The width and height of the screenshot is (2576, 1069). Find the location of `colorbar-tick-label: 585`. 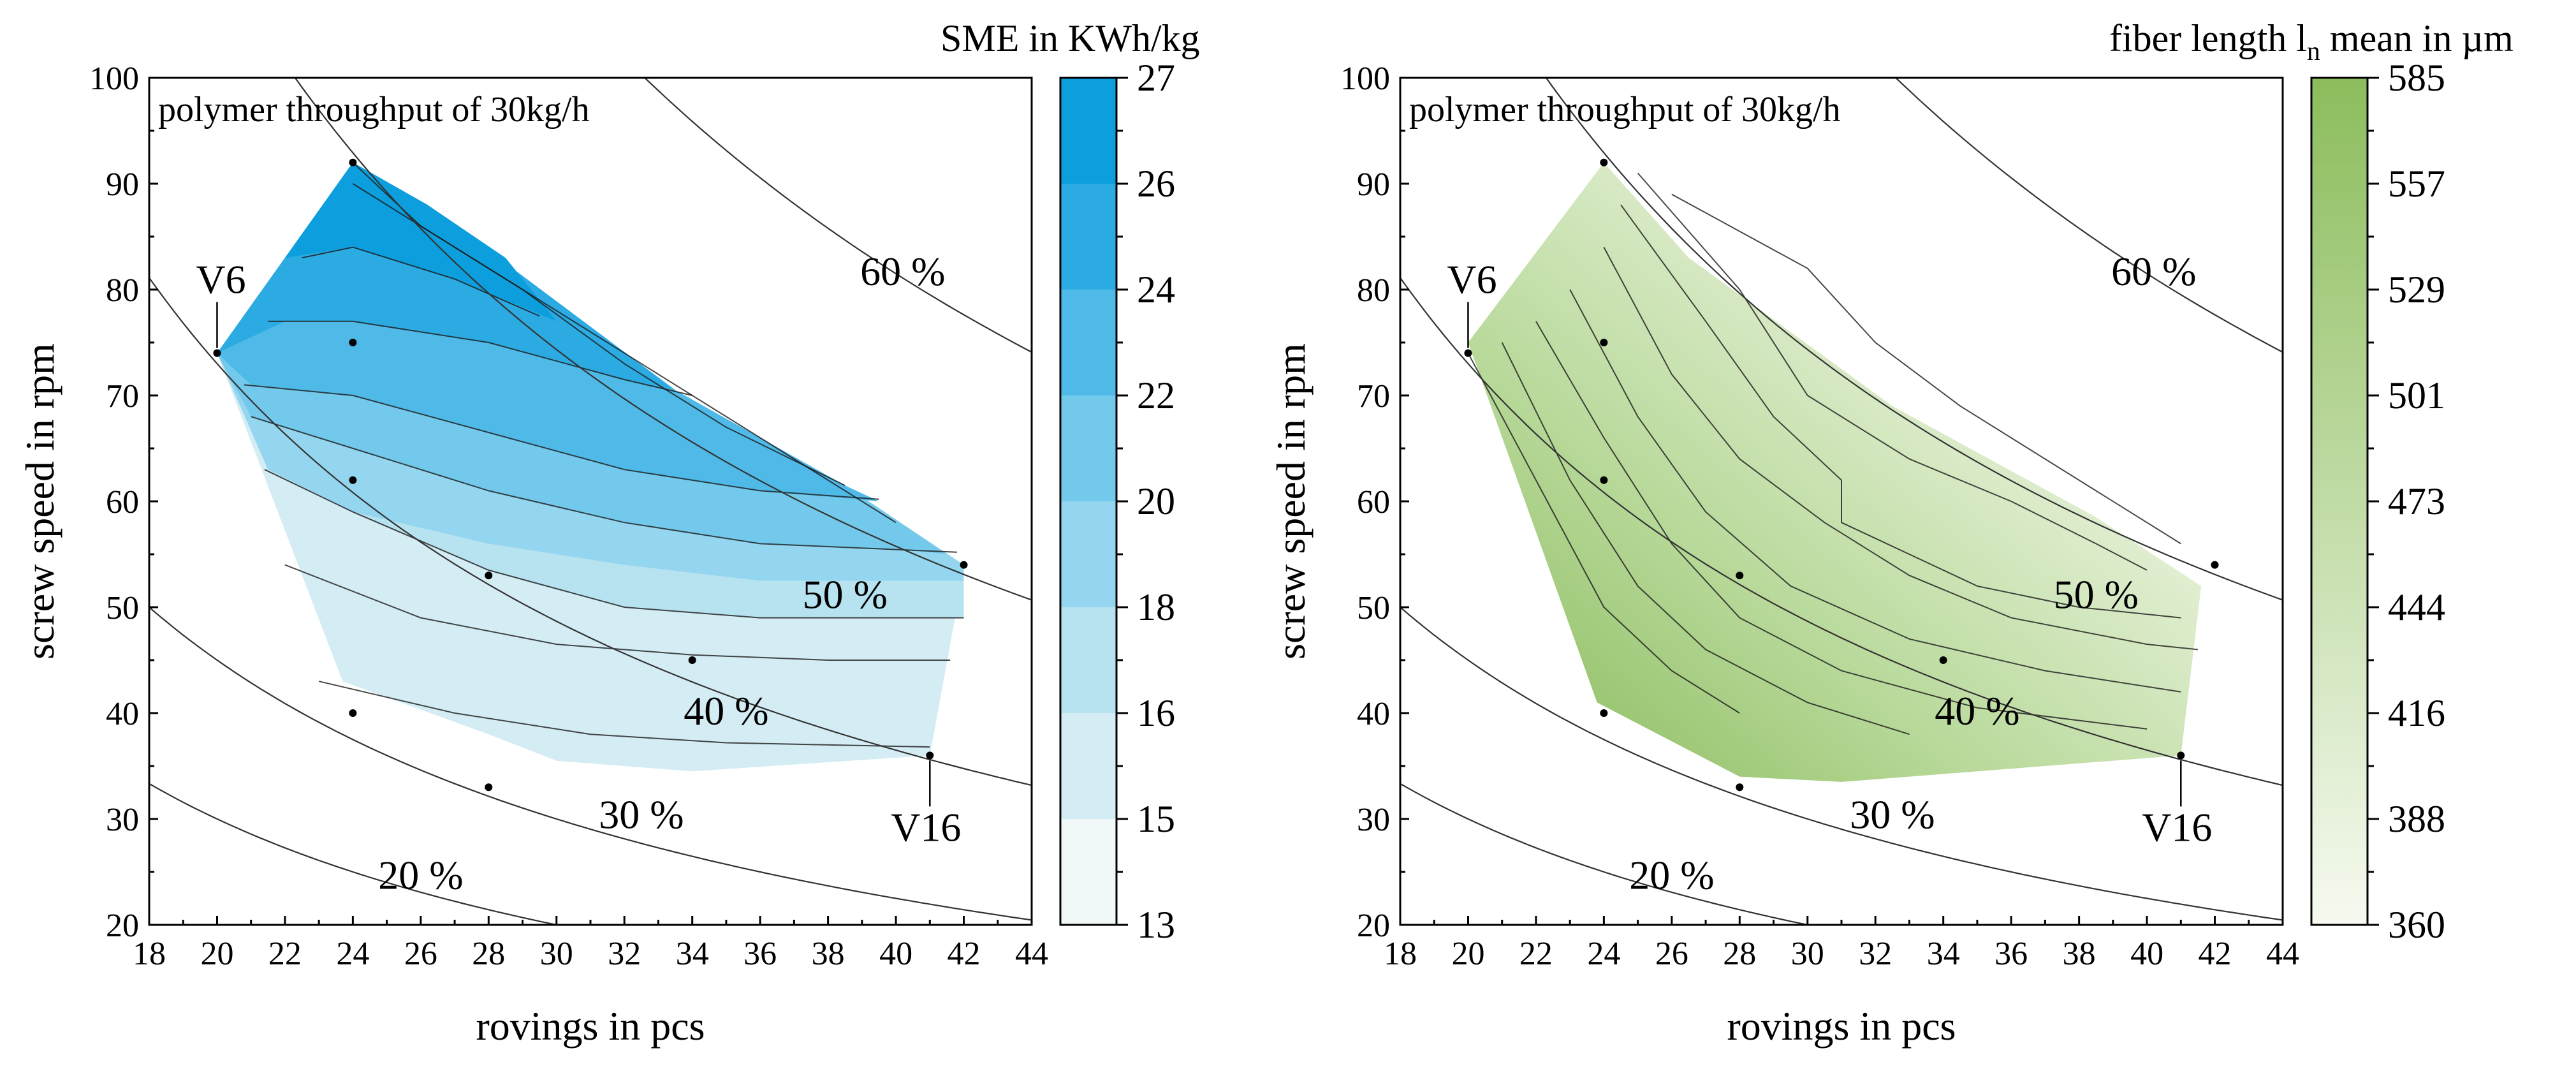

colorbar-tick-label: 585 is located at coordinates (2416, 78).